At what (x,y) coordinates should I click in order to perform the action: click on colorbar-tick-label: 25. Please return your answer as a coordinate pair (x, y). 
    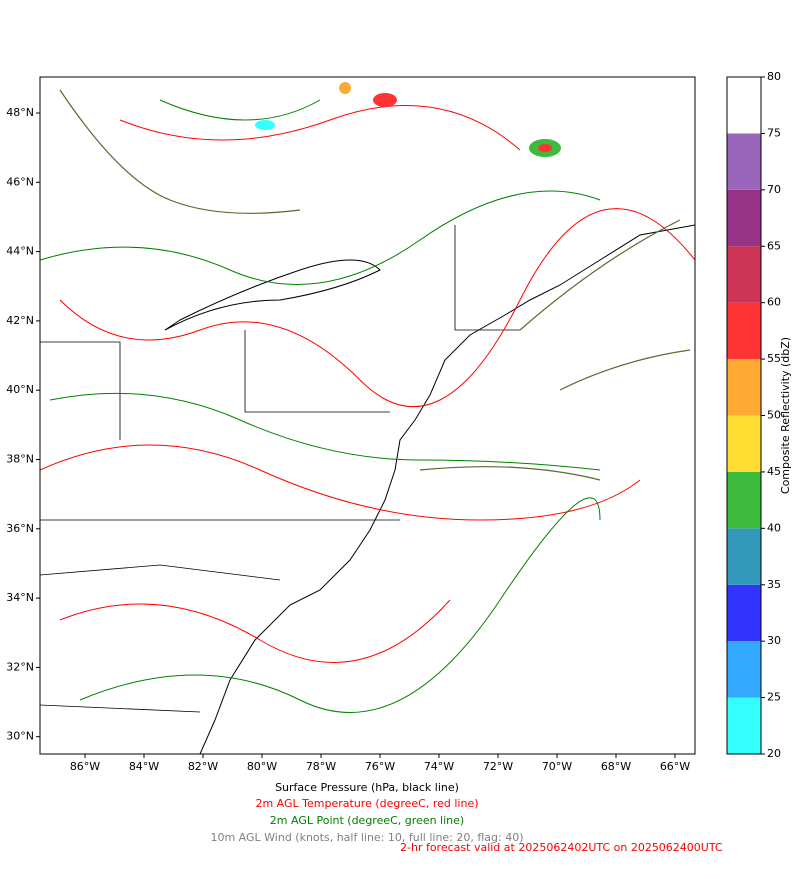
    Looking at the image, I should click on (774, 697).